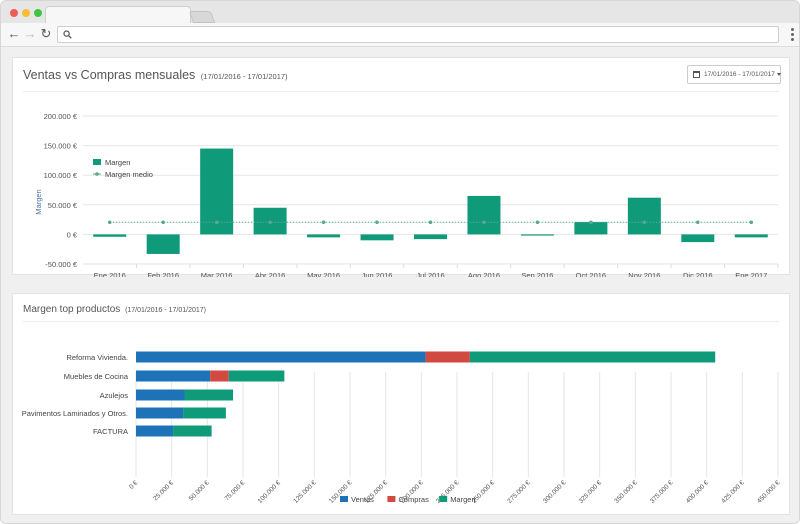 Image resolution: width=800 pixels, height=524 pixels. Describe the element at coordinates (270, 274) in the screenshot. I see `x-tick-label: Abr 2016` at that location.